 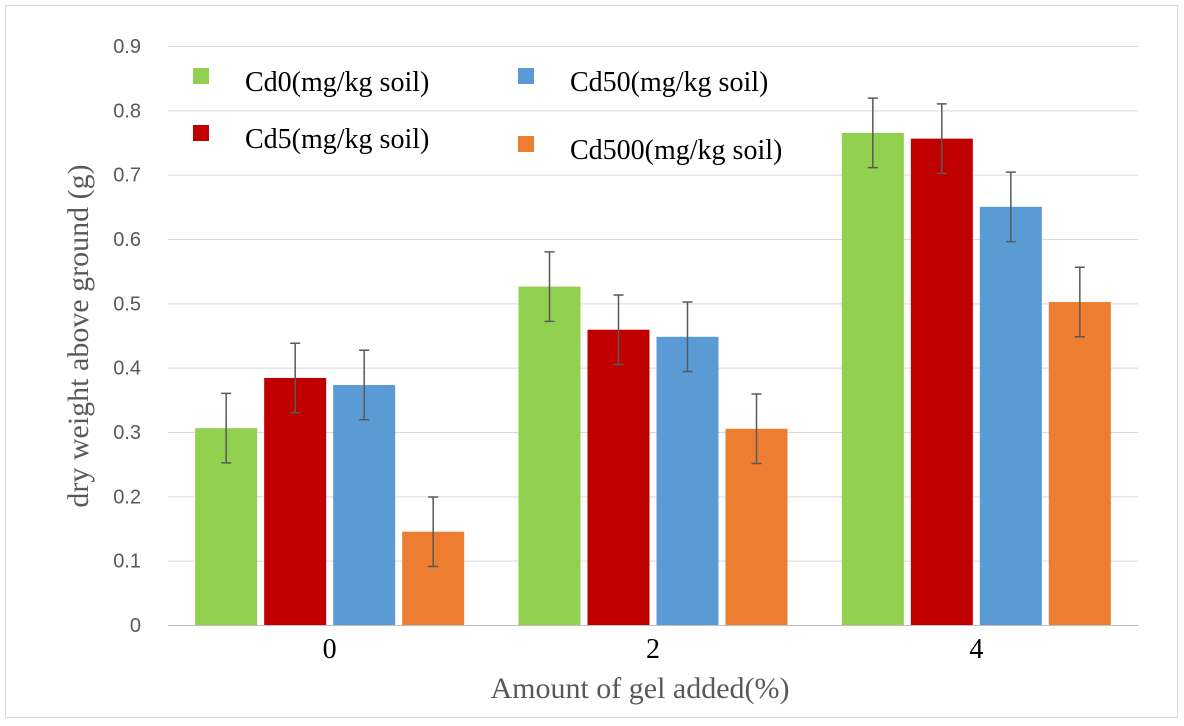 I want to click on y-tick-label: 0.6, so click(x=127, y=240).